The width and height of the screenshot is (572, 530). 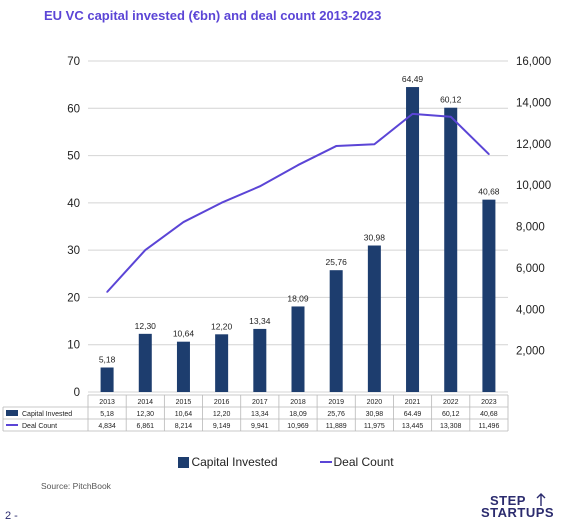 What do you see at coordinates (73, 109) in the screenshot?
I see `y-left-tick-label: 60` at bounding box center [73, 109].